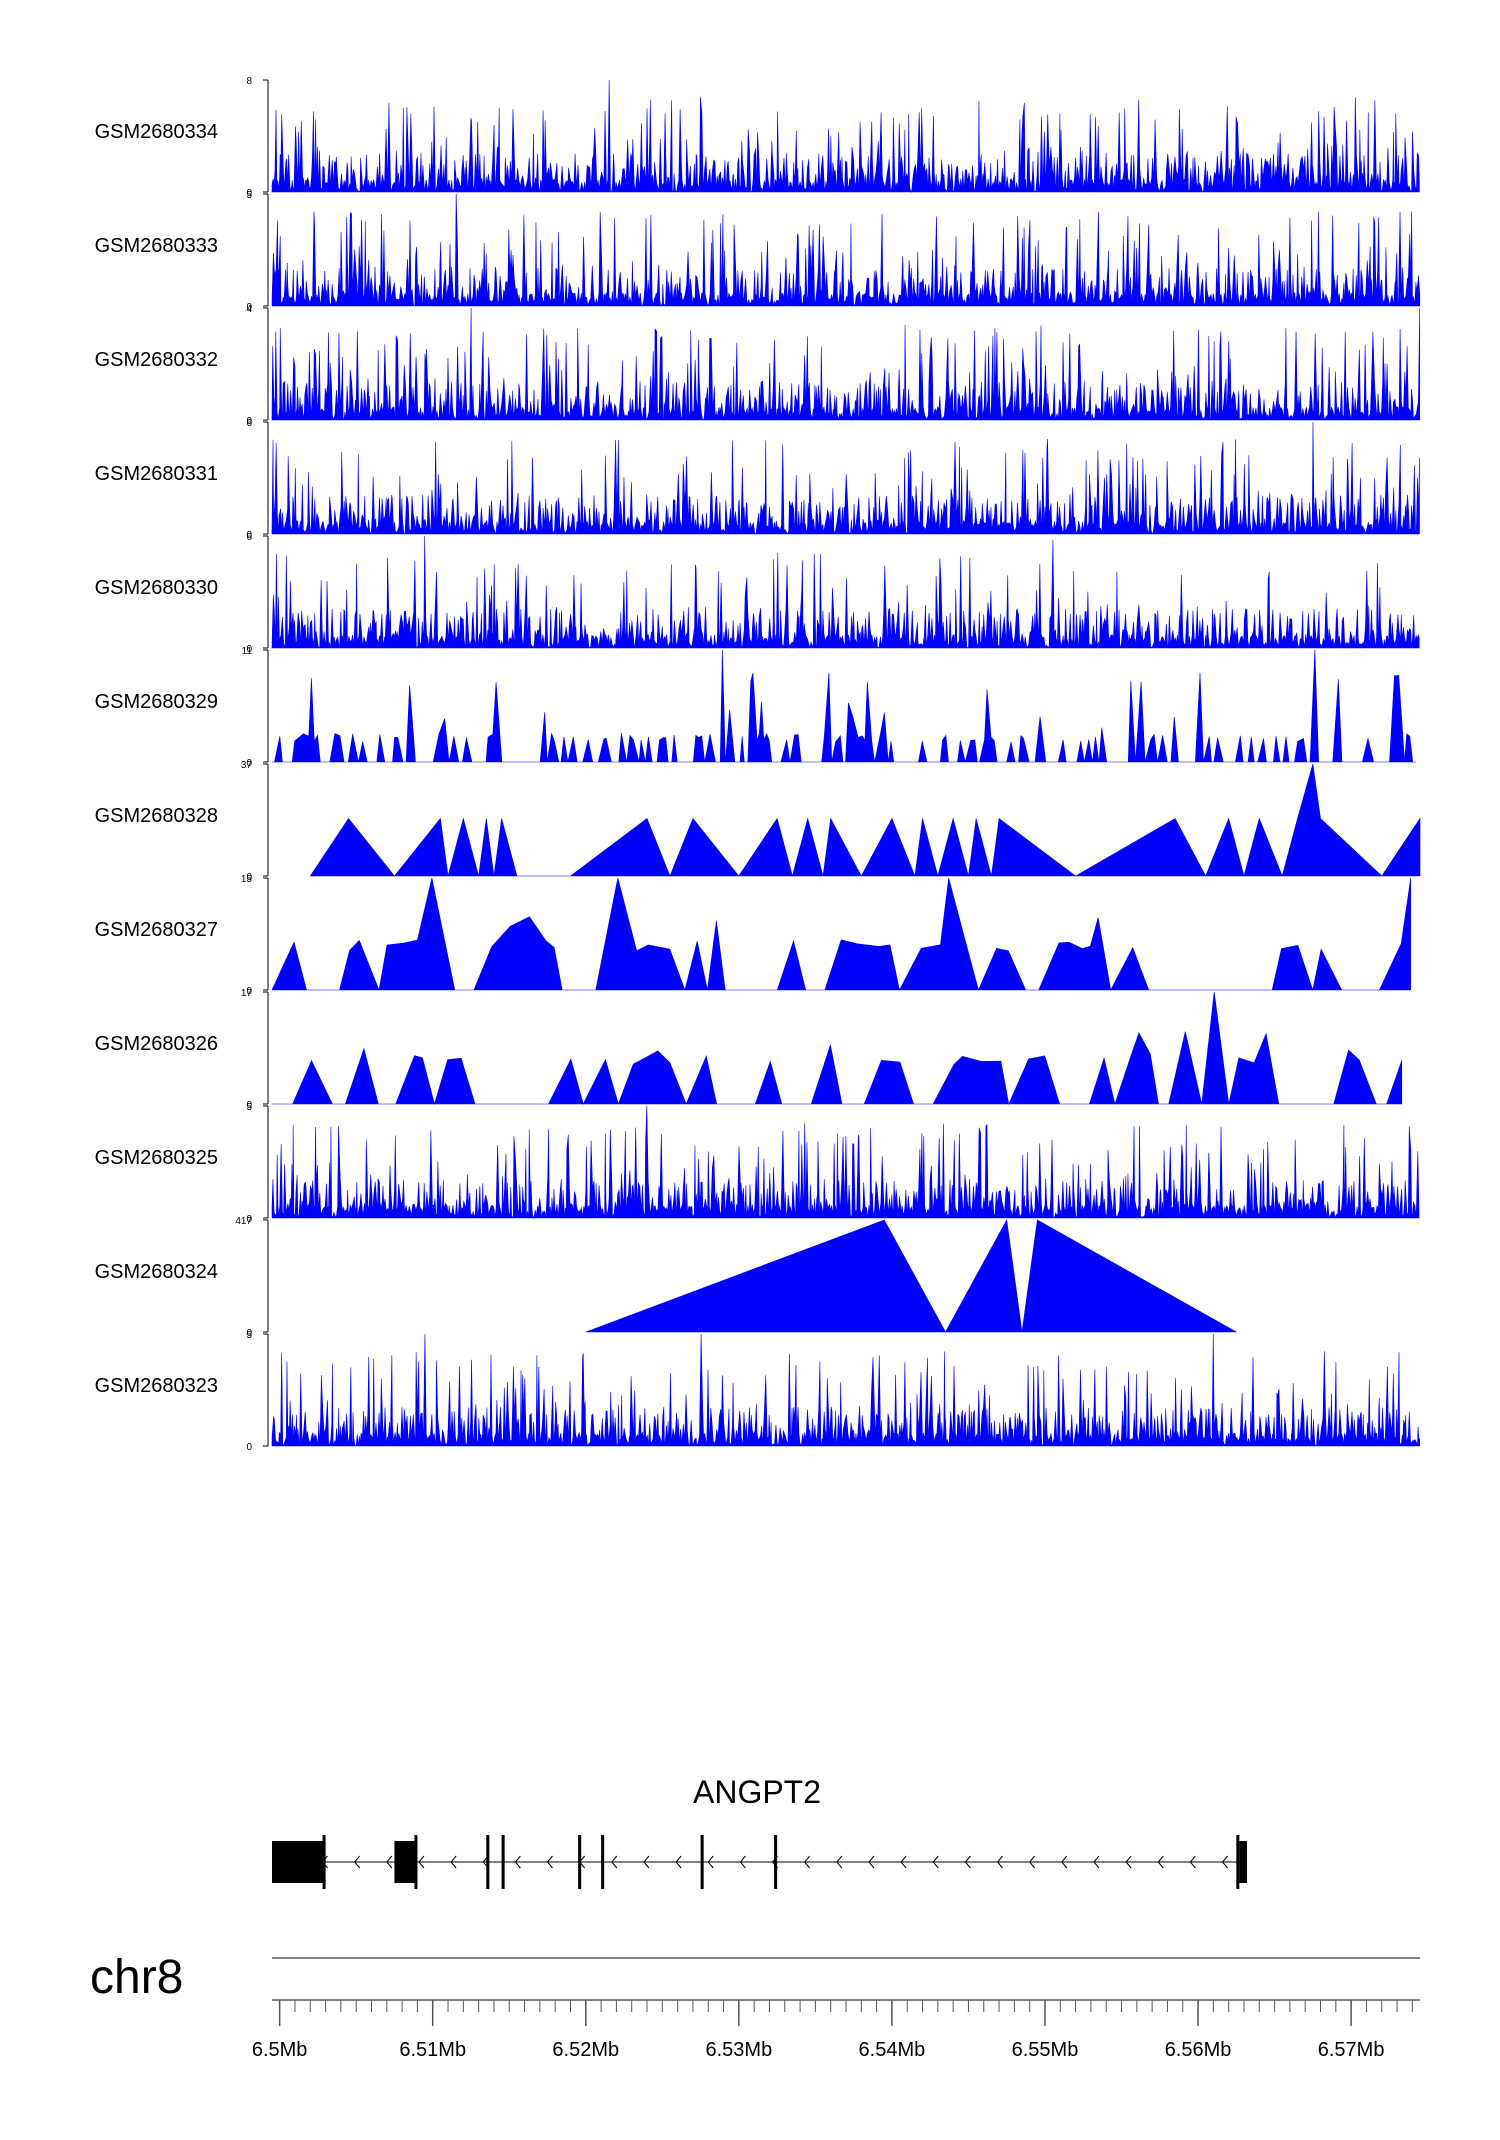 Image resolution: width=1500 pixels, height=2140 pixels. I want to click on y-tick-label-top: 37, so click(247, 765).